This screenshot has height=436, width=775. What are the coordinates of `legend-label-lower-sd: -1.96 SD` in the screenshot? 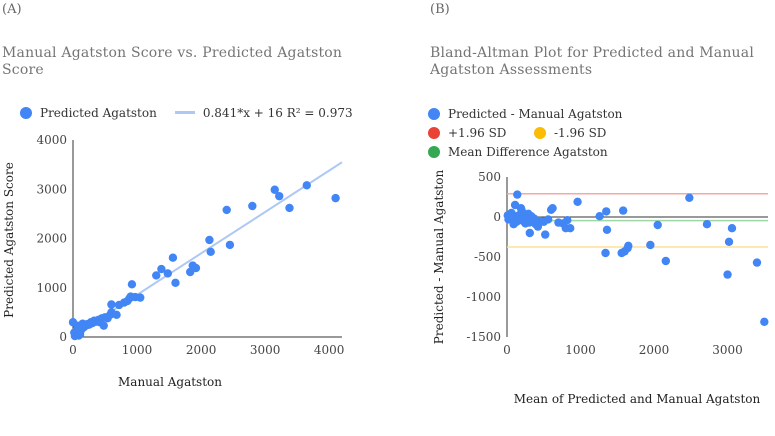 It's located at (580, 132).